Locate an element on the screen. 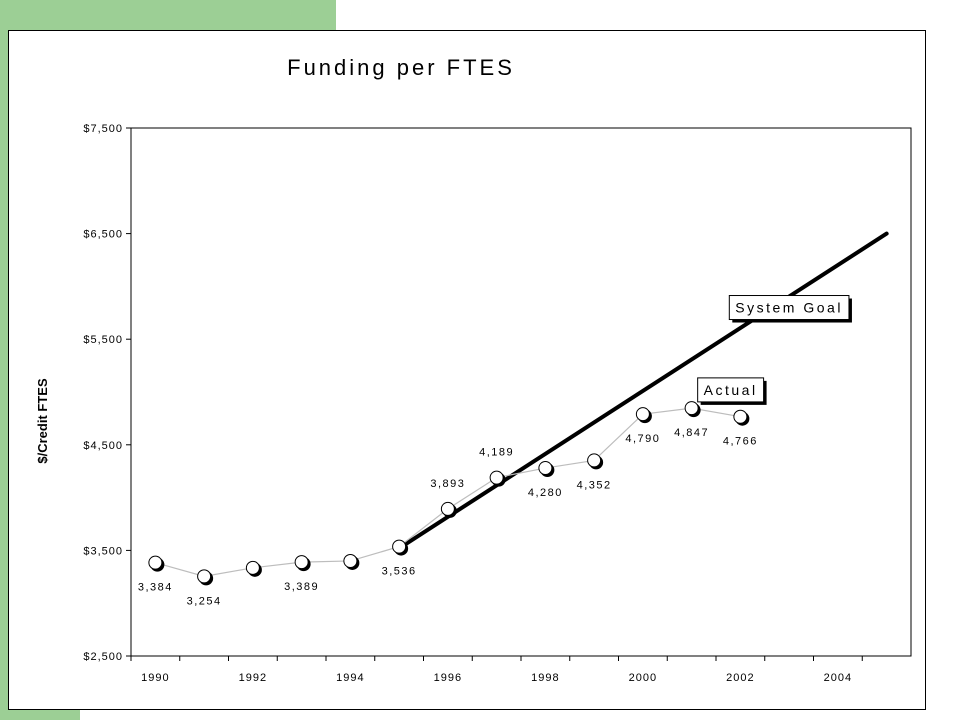 Image resolution: width=960 pixels, height=720 pixels. decorative-green-bar-top is located at coordinates (168, 15).